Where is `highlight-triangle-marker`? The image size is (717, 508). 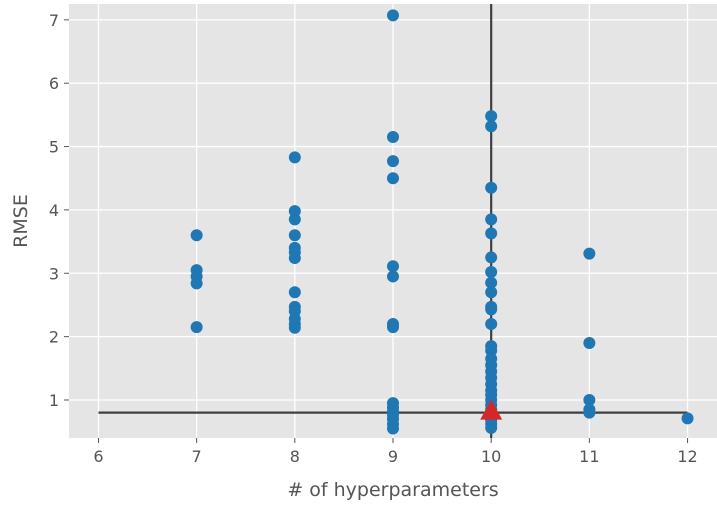 highlight-triangle-marker is located at coordinates (491, 409).